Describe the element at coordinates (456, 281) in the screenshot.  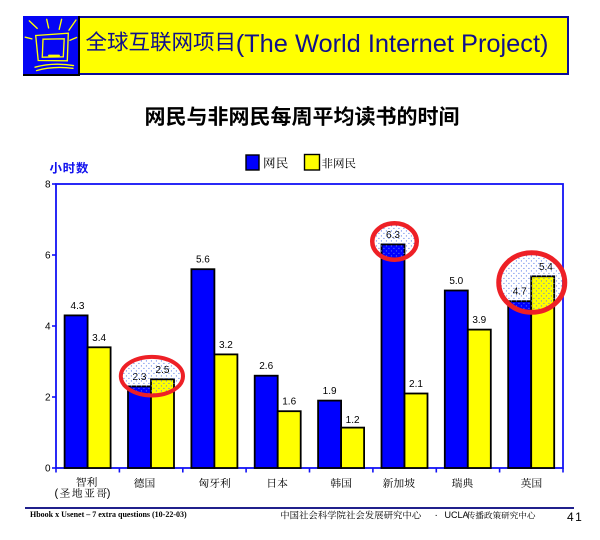
I see `svg-text: 5.0` at that location.